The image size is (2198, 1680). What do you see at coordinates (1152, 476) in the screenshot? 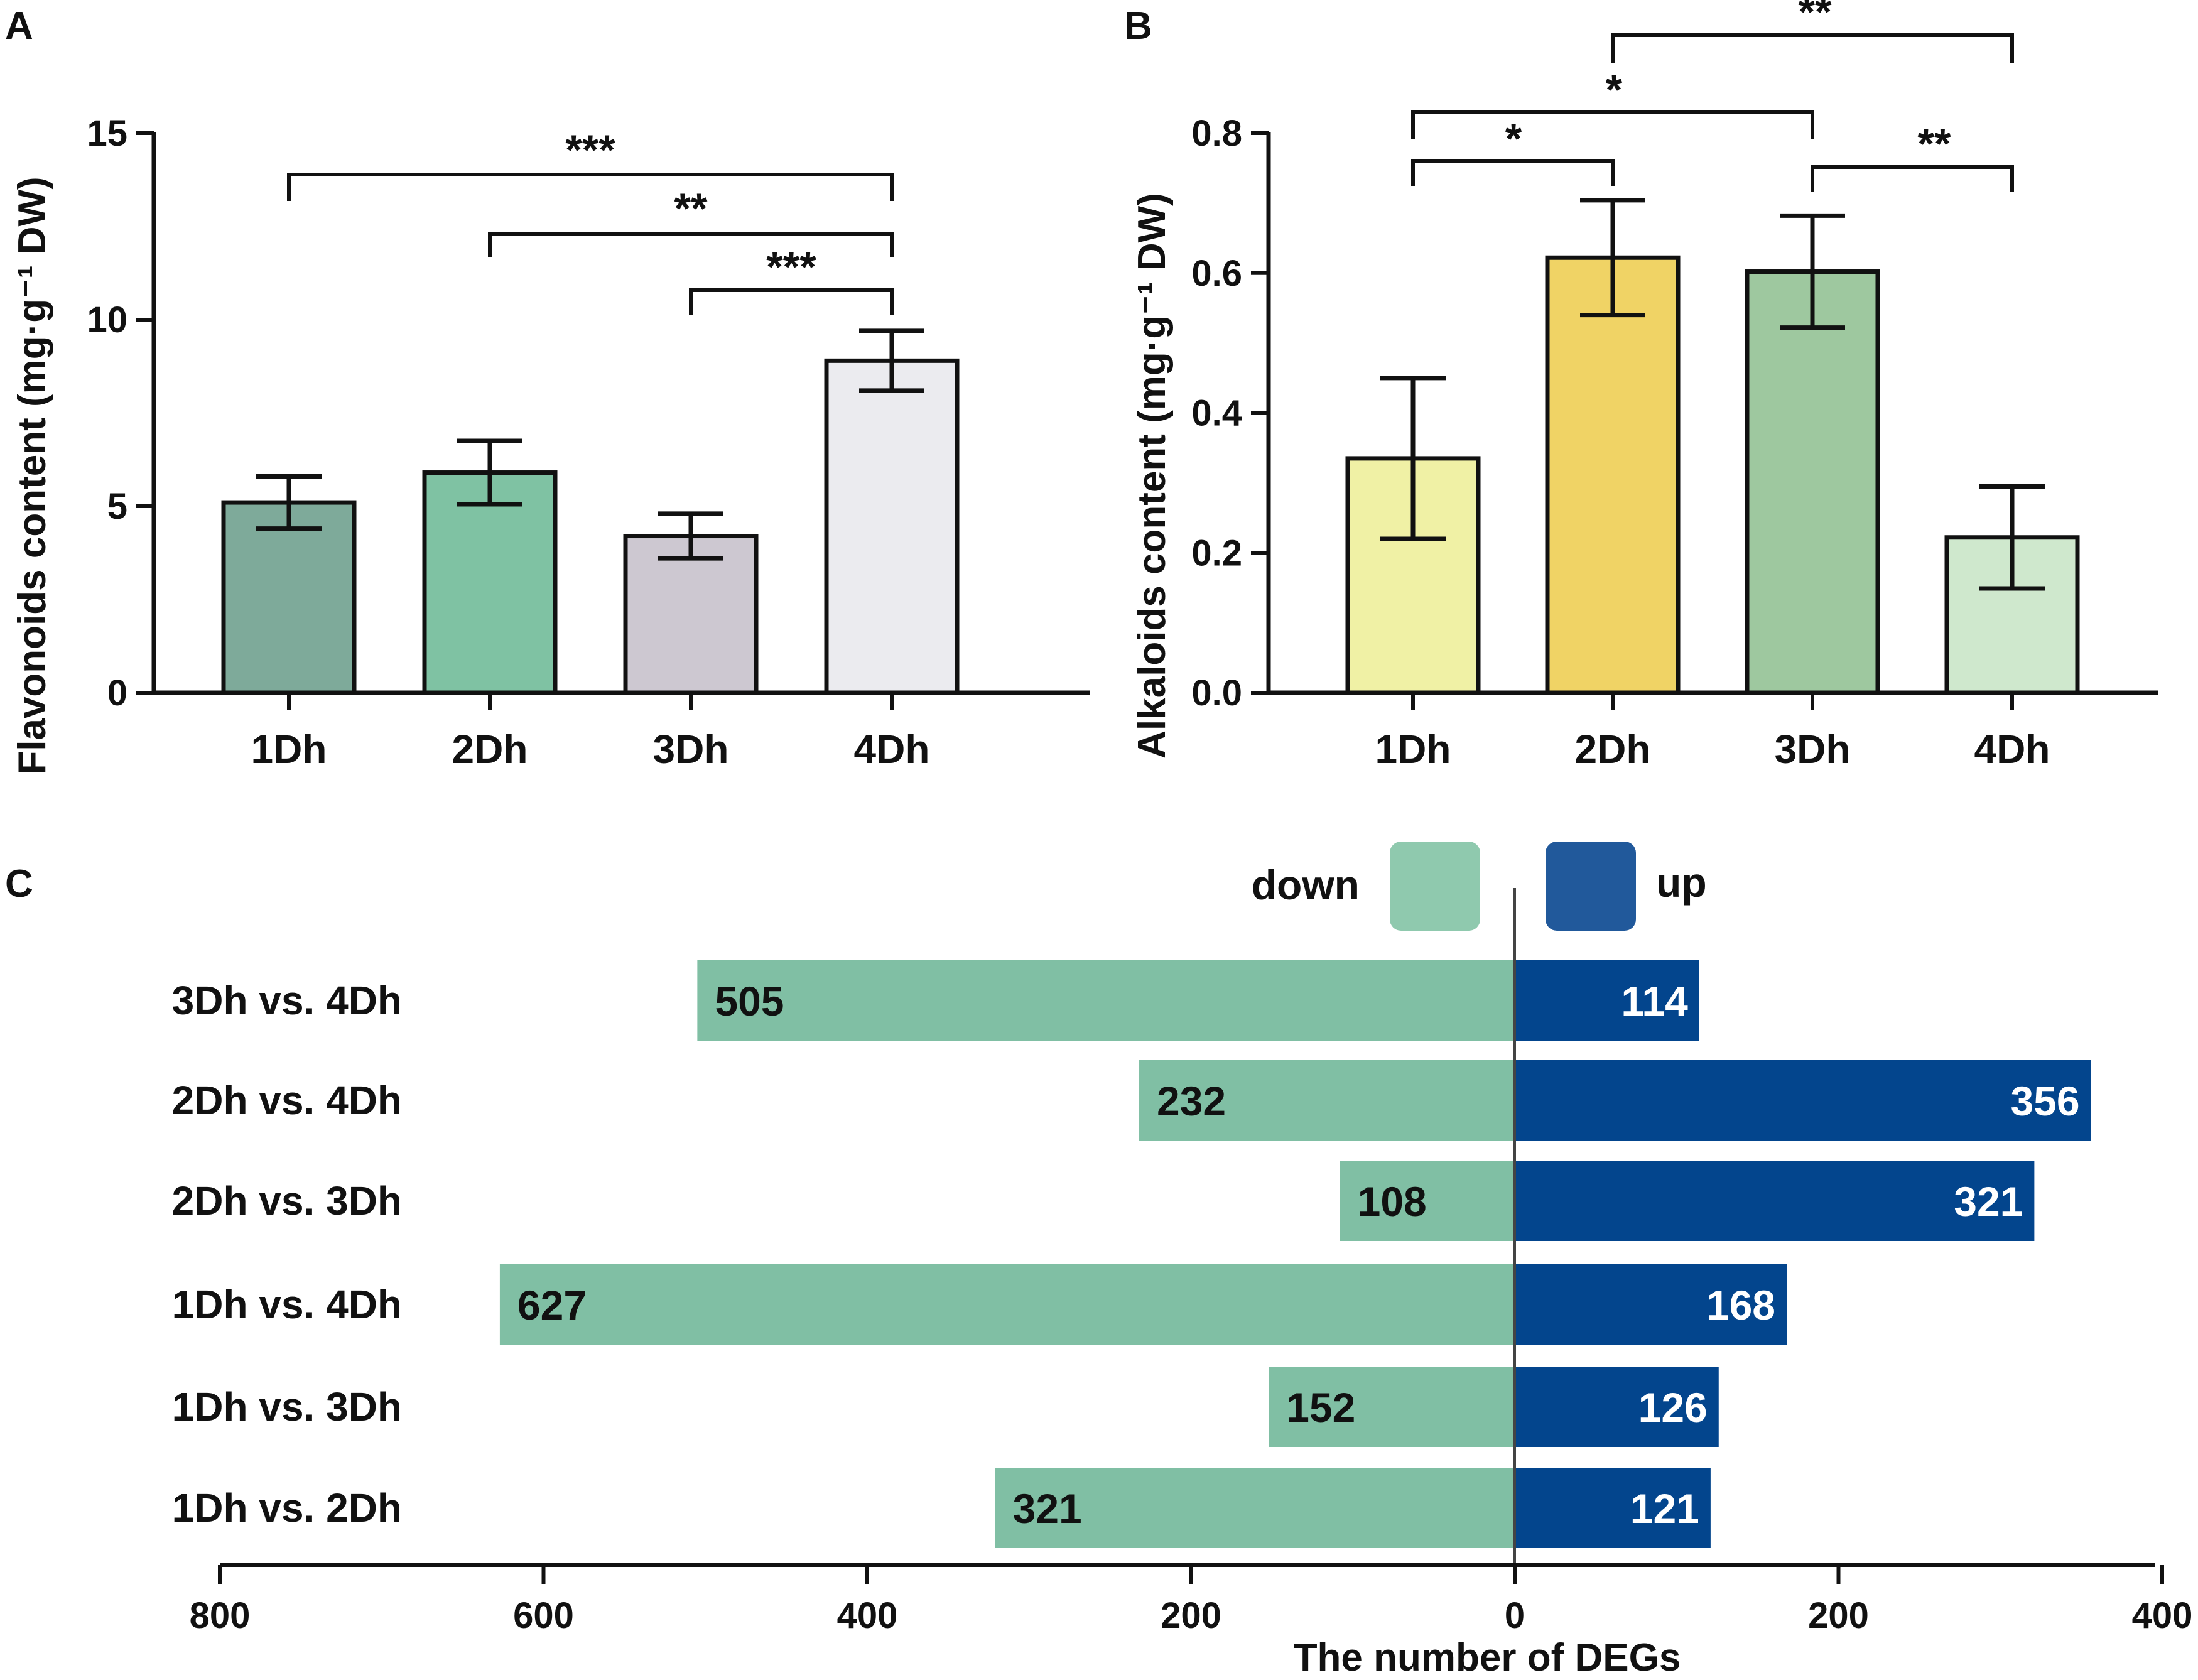
I see `y-axis-label: Alkaloids content (mg·g⁻¹ DW)` at bounding box center [1152, 476].